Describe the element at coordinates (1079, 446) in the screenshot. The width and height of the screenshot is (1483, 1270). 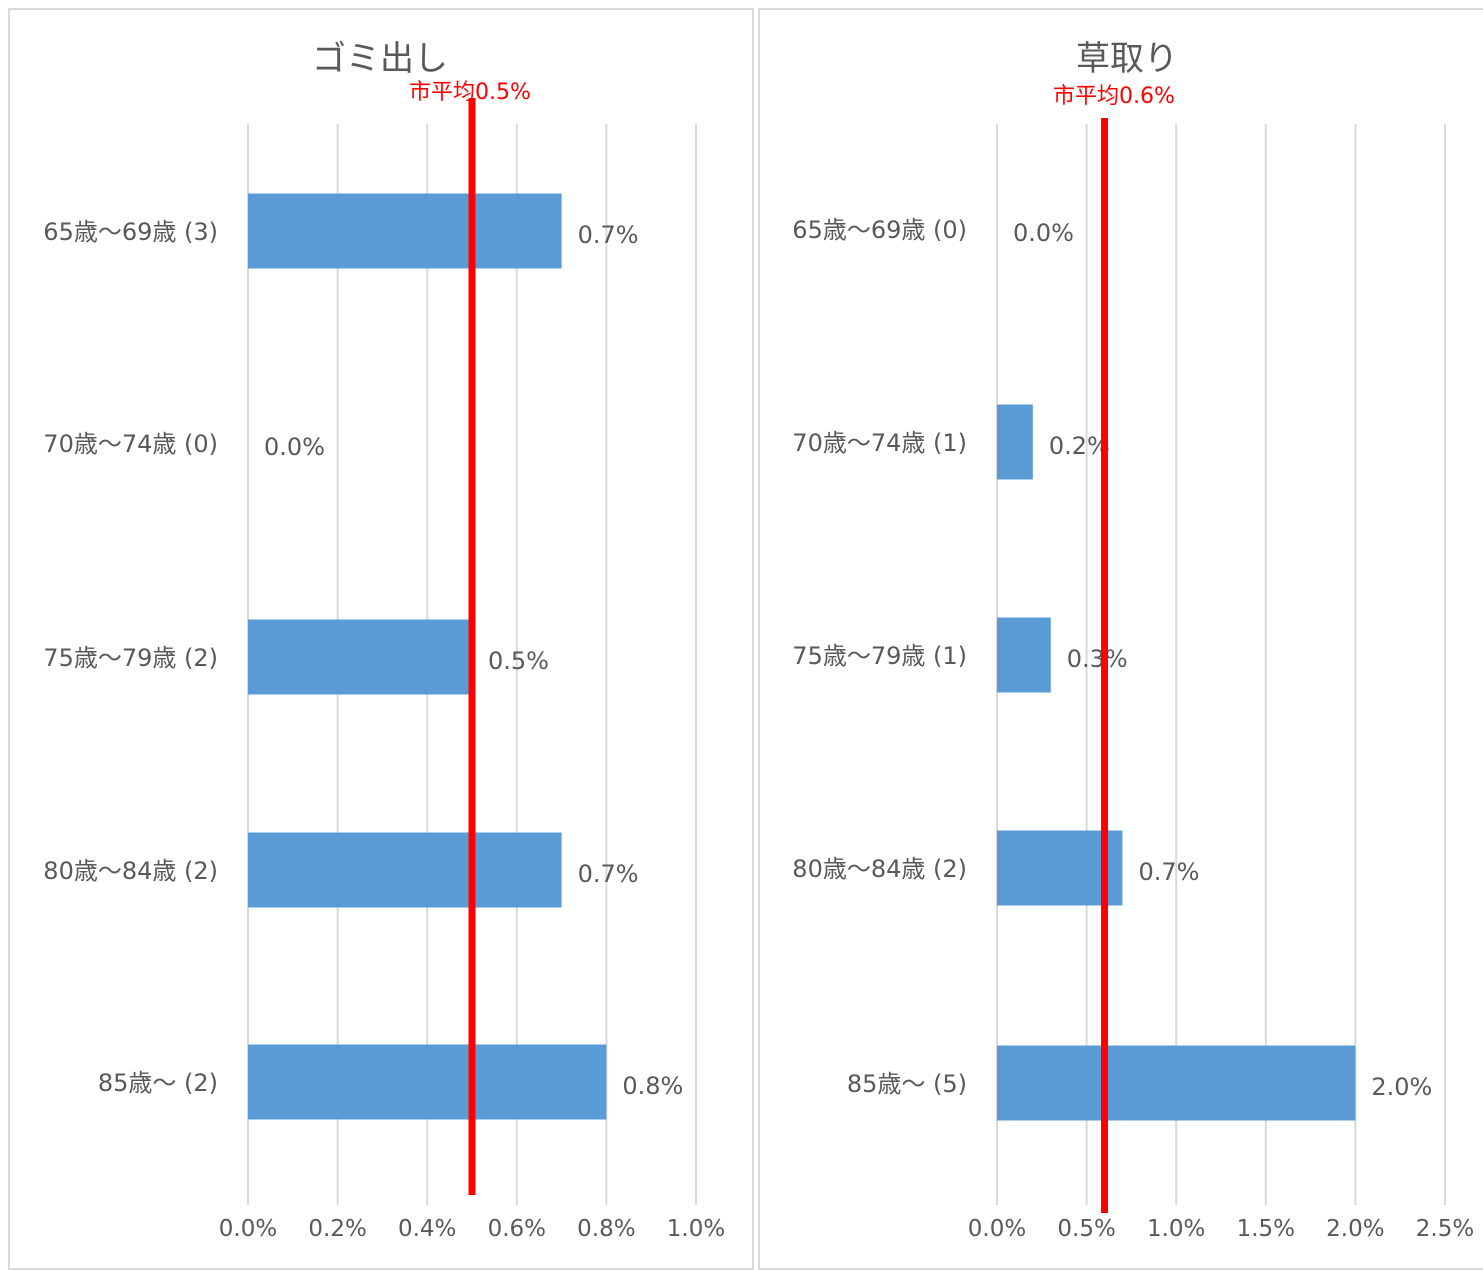
I see `data-label: 0.2%` at that location.